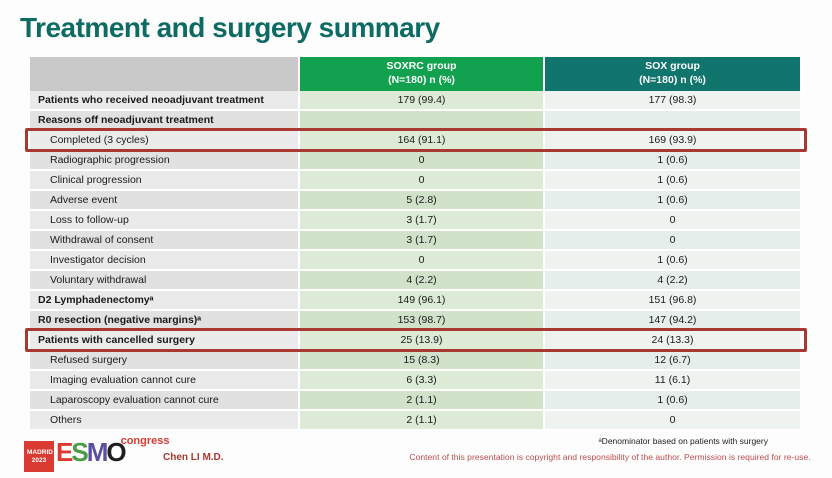 The height and width of the screenshot is (478, 832). Describe the element at coordinates (421, 80) in the screenshot. I see `soxrc-group-sub: (N=180) n (%)` at that location.